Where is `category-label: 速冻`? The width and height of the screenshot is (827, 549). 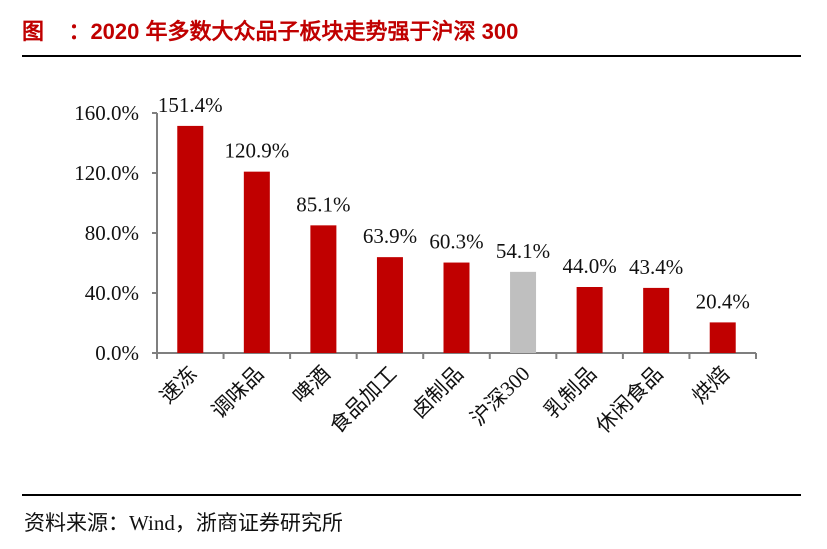
category-label: 速冻 is located at coordinates (178, 385).